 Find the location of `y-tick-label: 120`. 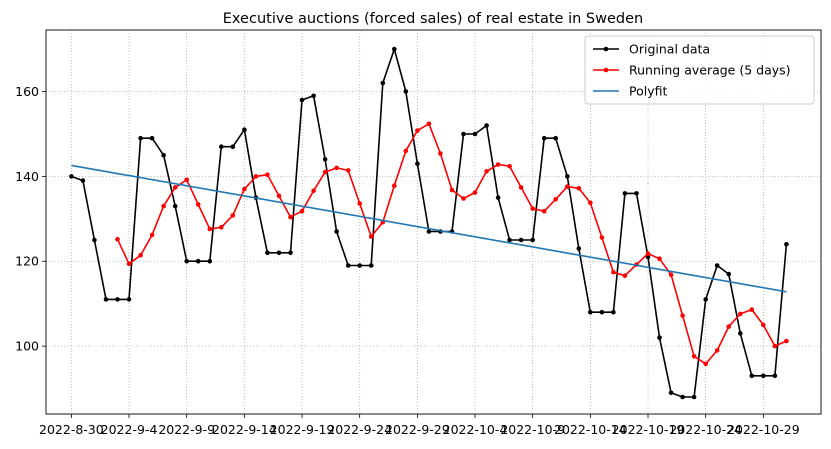

y-tick-label: 120 is located at coordinates (27, 261).